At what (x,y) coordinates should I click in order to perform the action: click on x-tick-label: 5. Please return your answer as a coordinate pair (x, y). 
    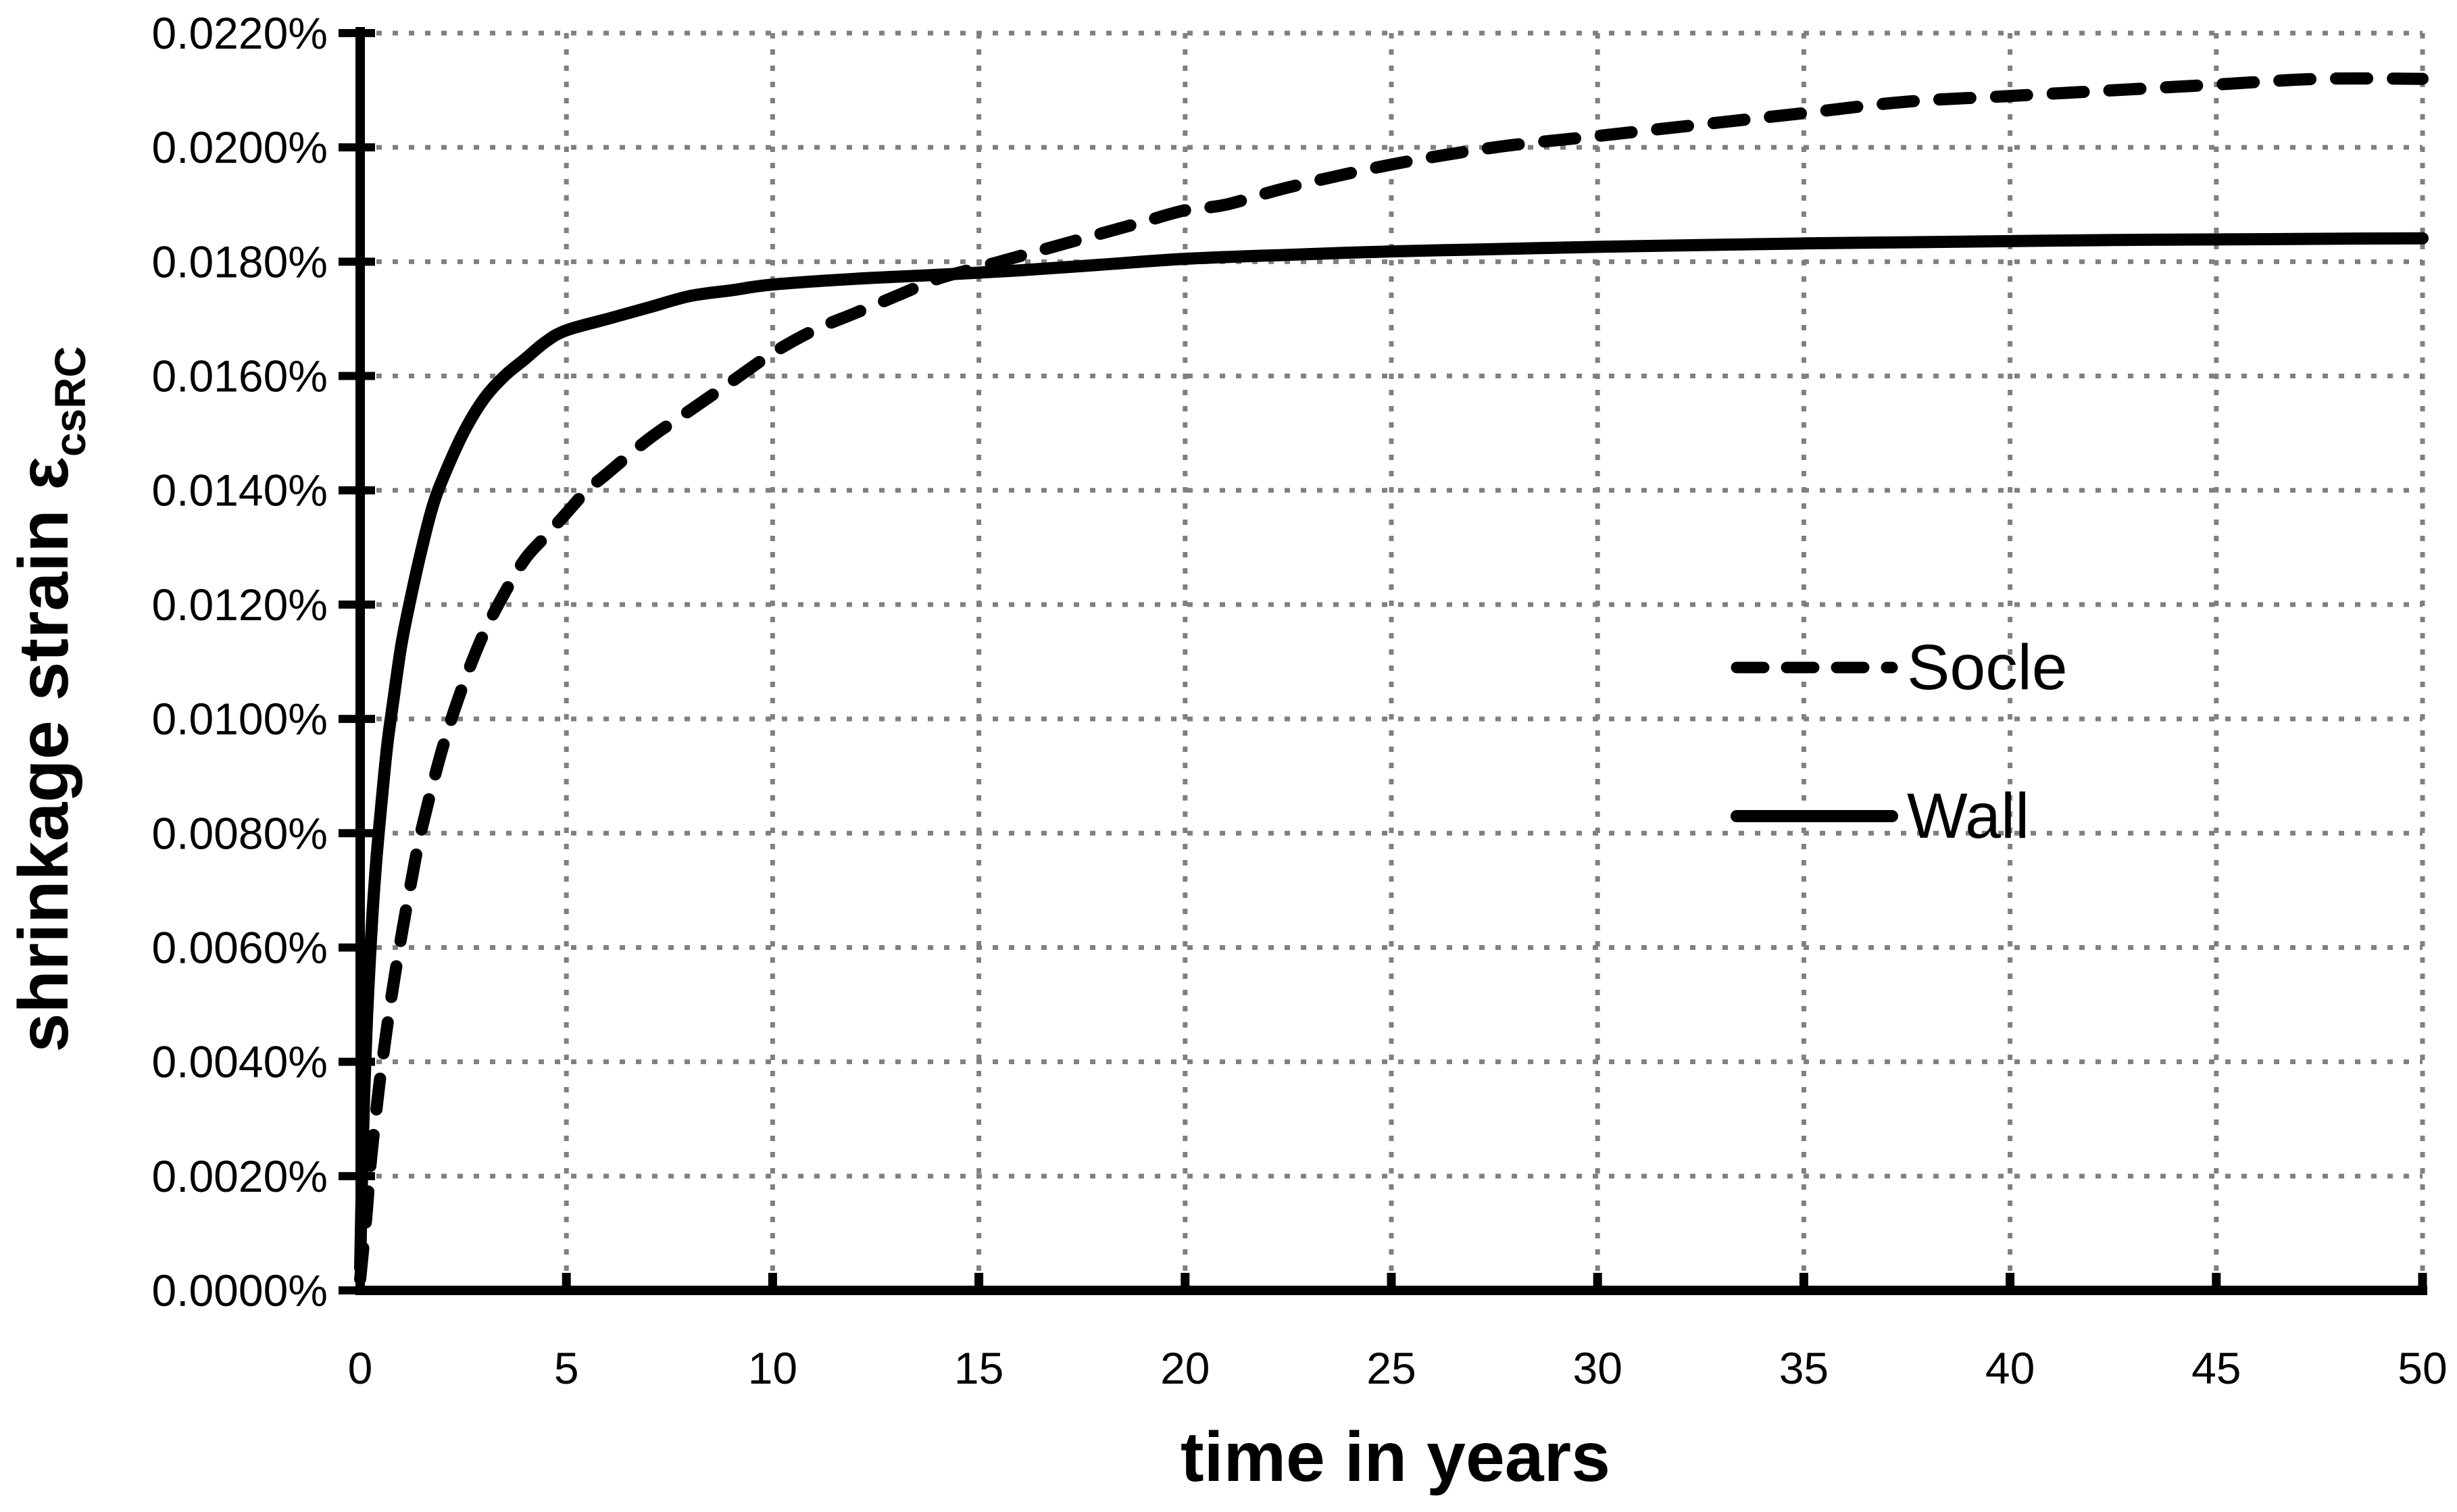
    Looking at the image, I should click on (566, 1368).